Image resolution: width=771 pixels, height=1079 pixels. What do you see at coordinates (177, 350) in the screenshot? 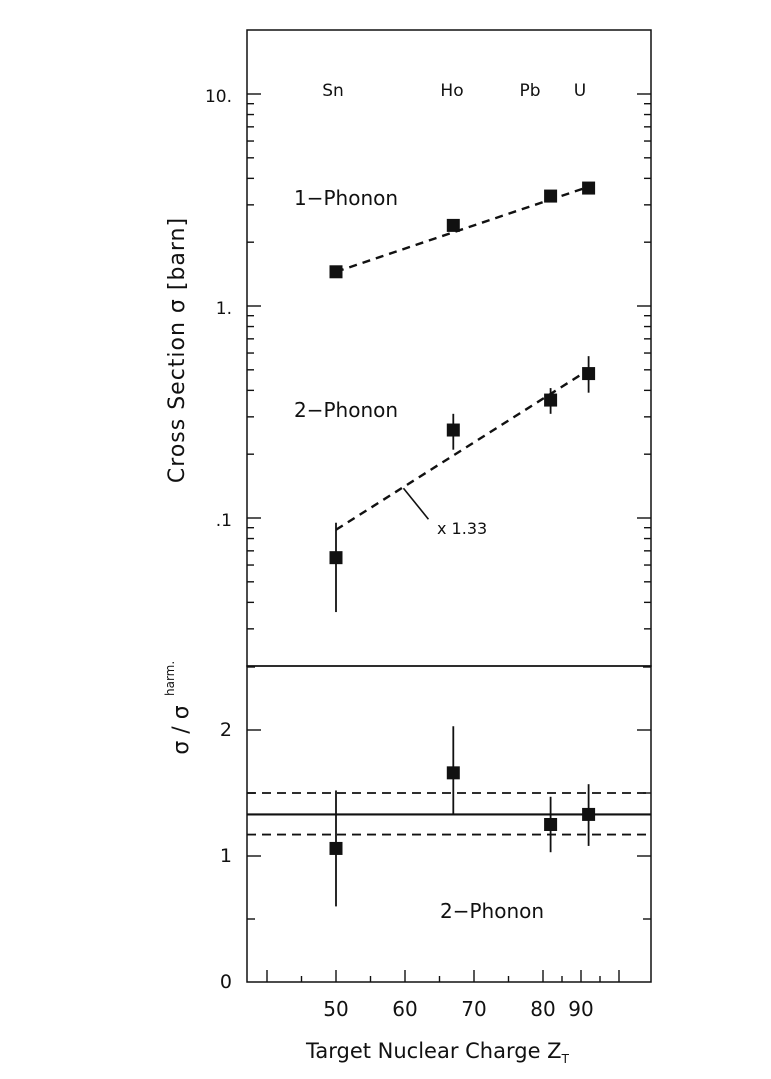
I see `upper-y-axis-label: Cross Section σ [barn]` at bounding box center [177, 350].